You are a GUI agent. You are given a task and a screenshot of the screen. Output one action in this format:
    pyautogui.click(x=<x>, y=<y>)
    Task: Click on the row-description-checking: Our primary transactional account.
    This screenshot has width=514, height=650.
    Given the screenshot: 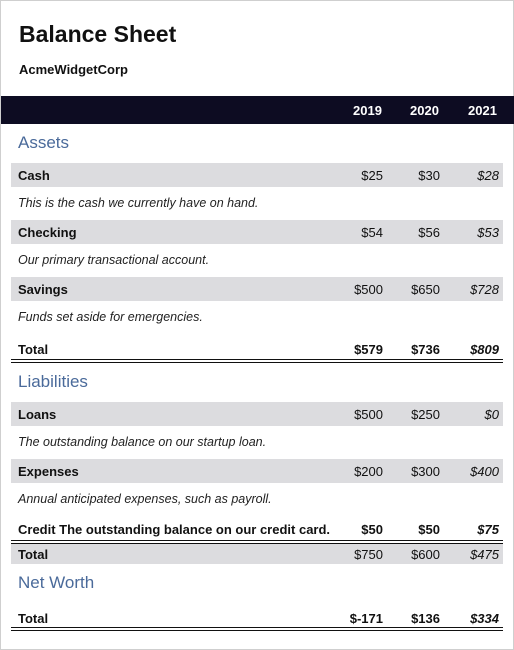 What is the action you would take?
    pyautogui.click(x=114, y=260)
    